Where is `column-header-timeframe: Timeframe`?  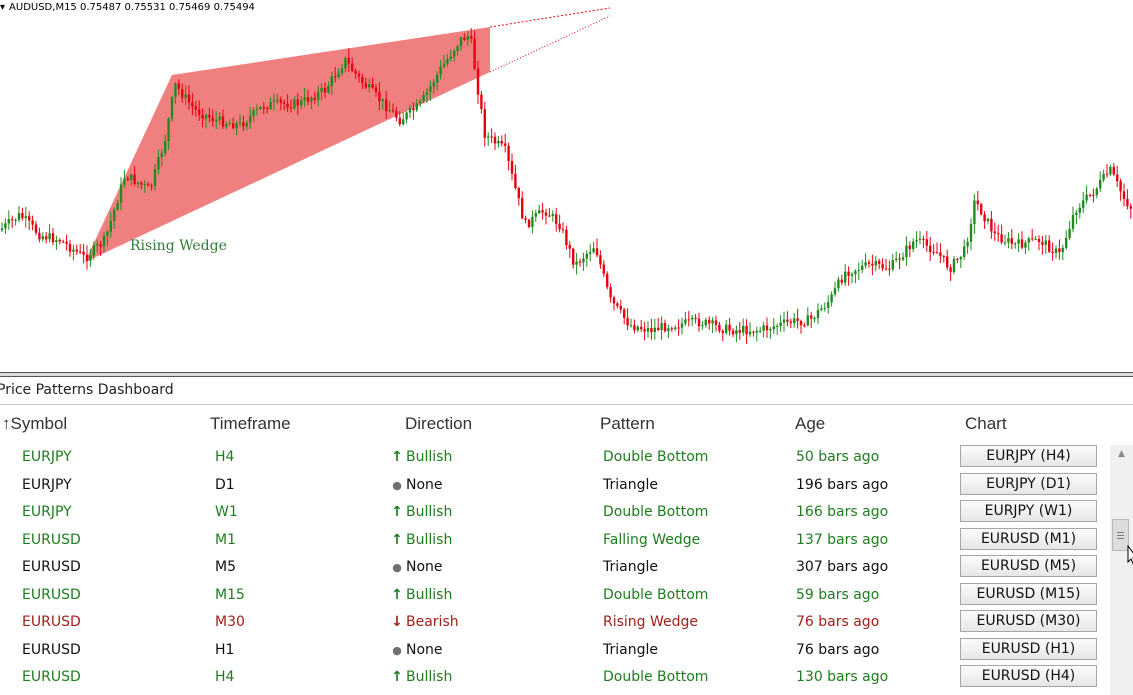 column-header-timeframe: Timeframe is located at coordinates (250, 423).